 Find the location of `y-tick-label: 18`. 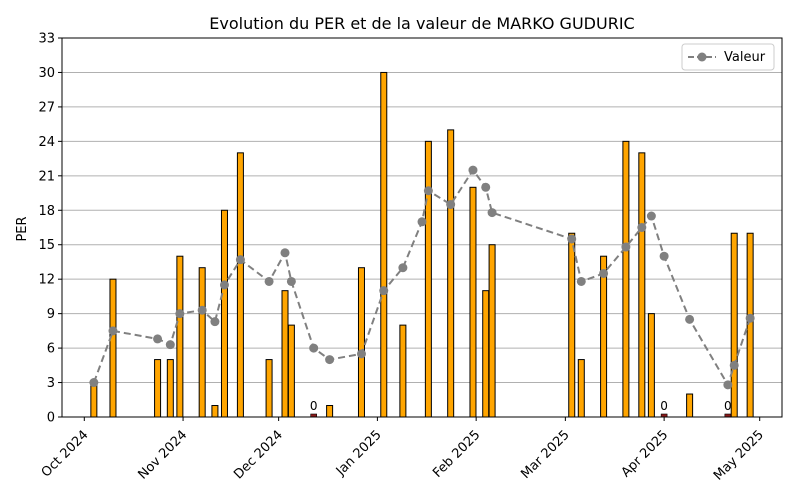

y-tick-label: 18 is located at coordinates (46, 211).